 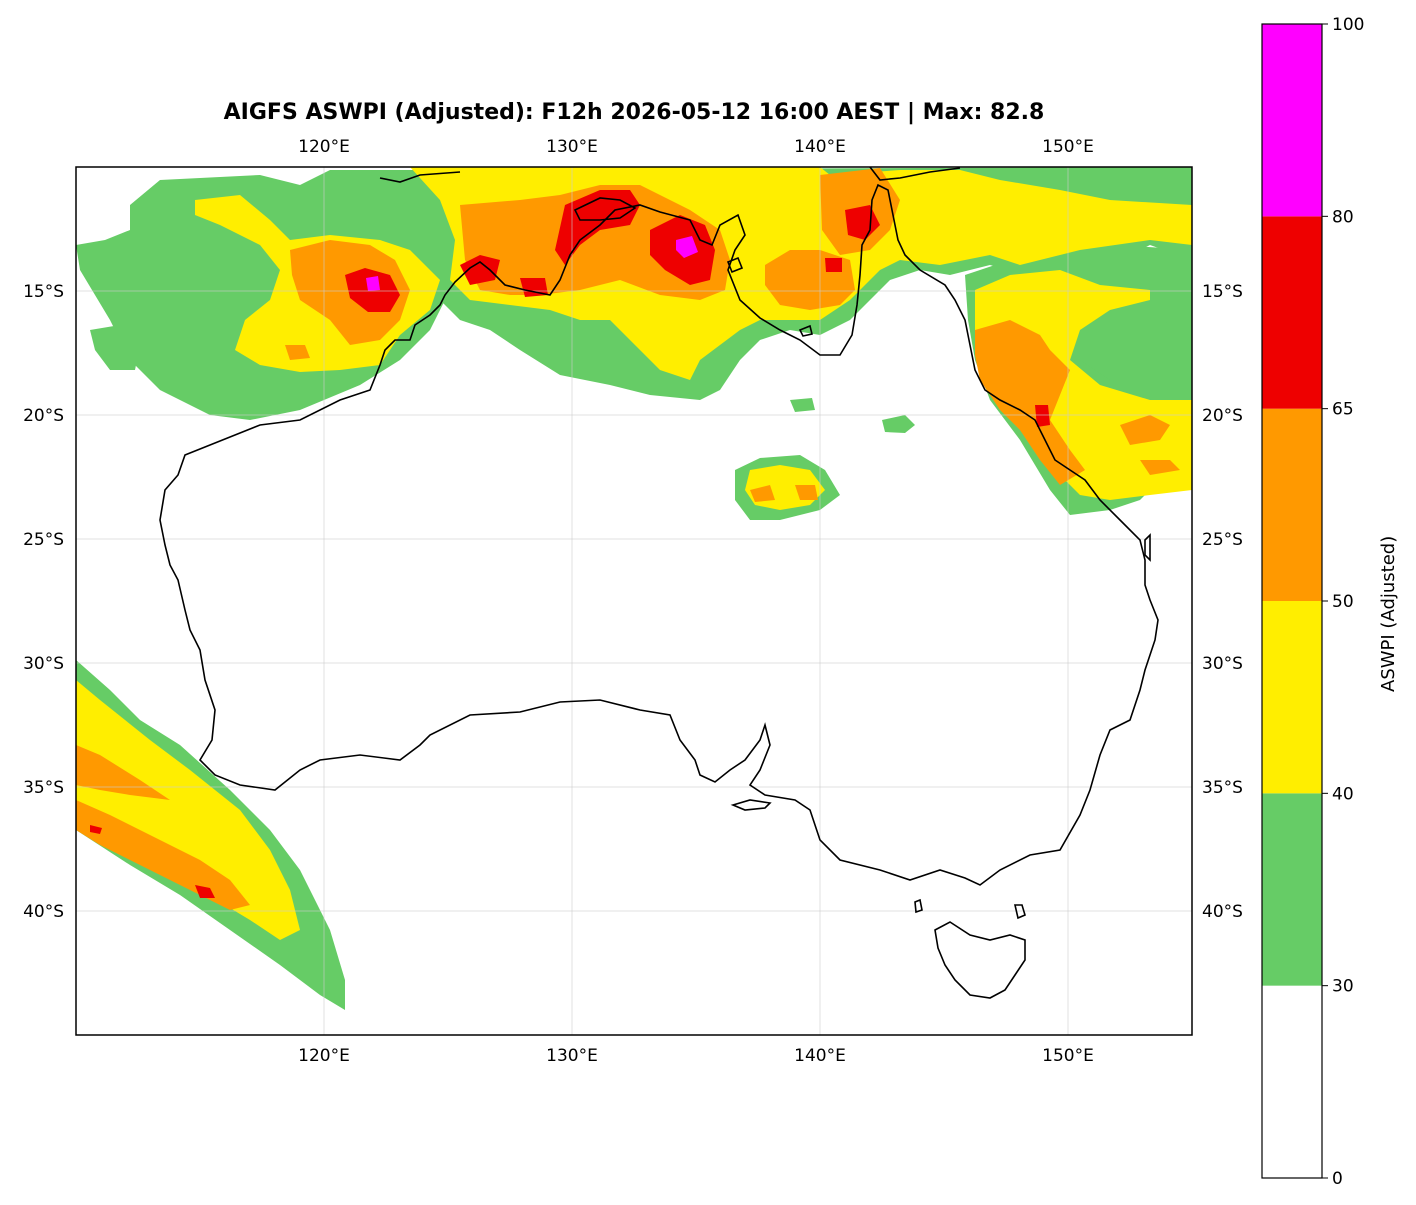 I want to click on colorbar-label: ASWPI (Adjusted), so click(x=1388, y=613).